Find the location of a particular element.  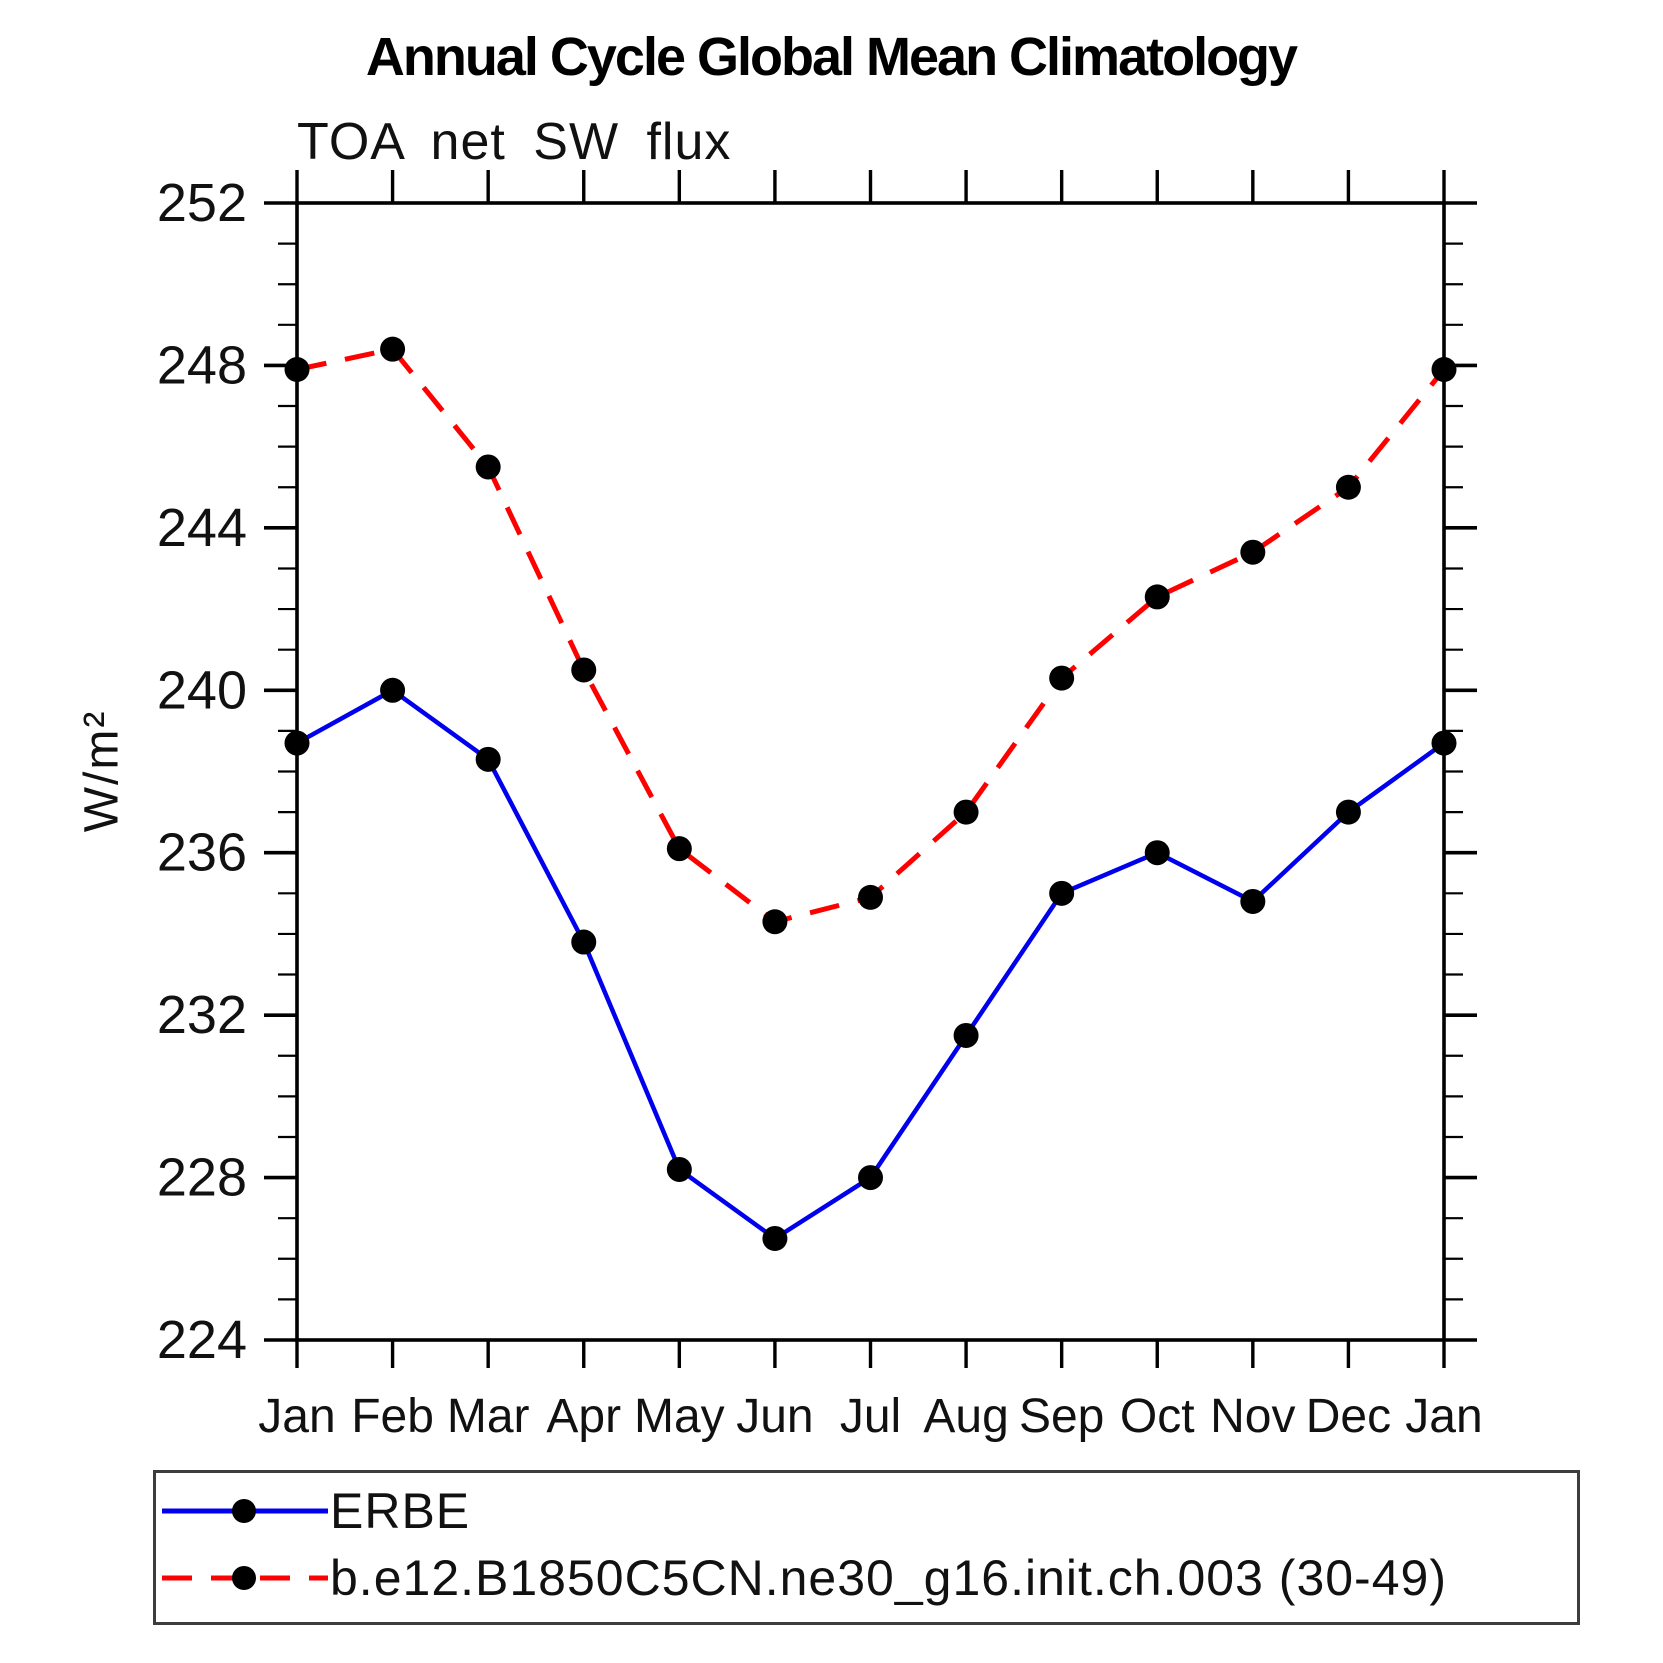

x-tick-label: Feb is located at coordinates (392, 1416).